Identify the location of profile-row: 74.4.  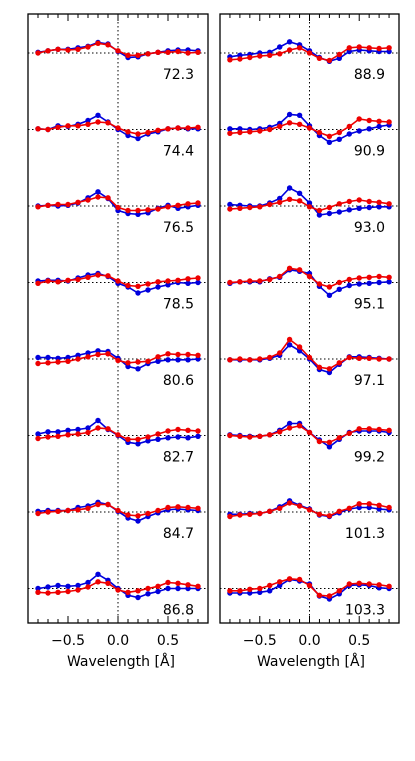
(118, 136).